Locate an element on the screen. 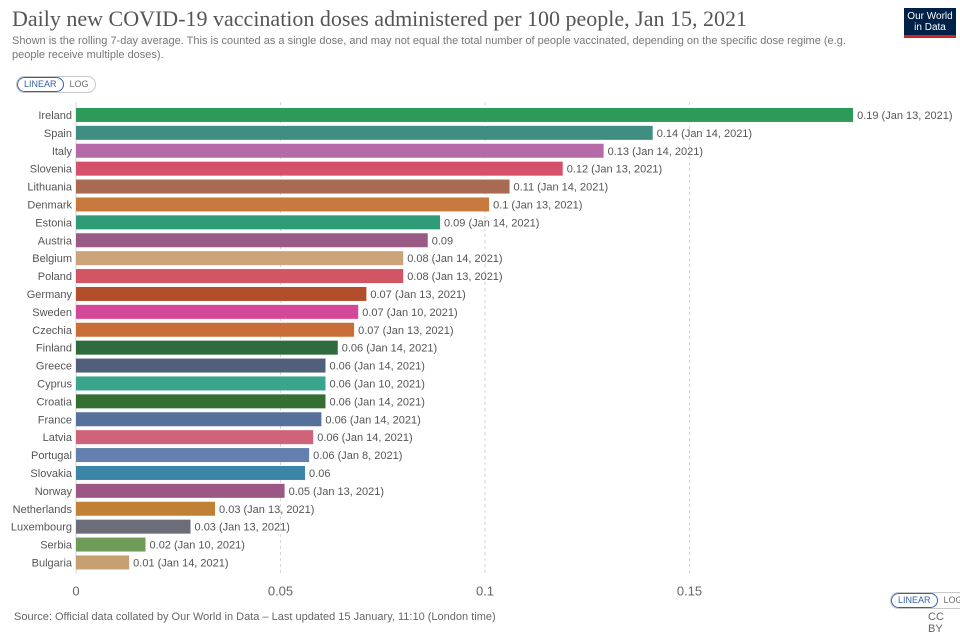 Image resolution: width=960 pixels, height=635 pixels. category-label: Latvia is located at coordinates (58, 438).